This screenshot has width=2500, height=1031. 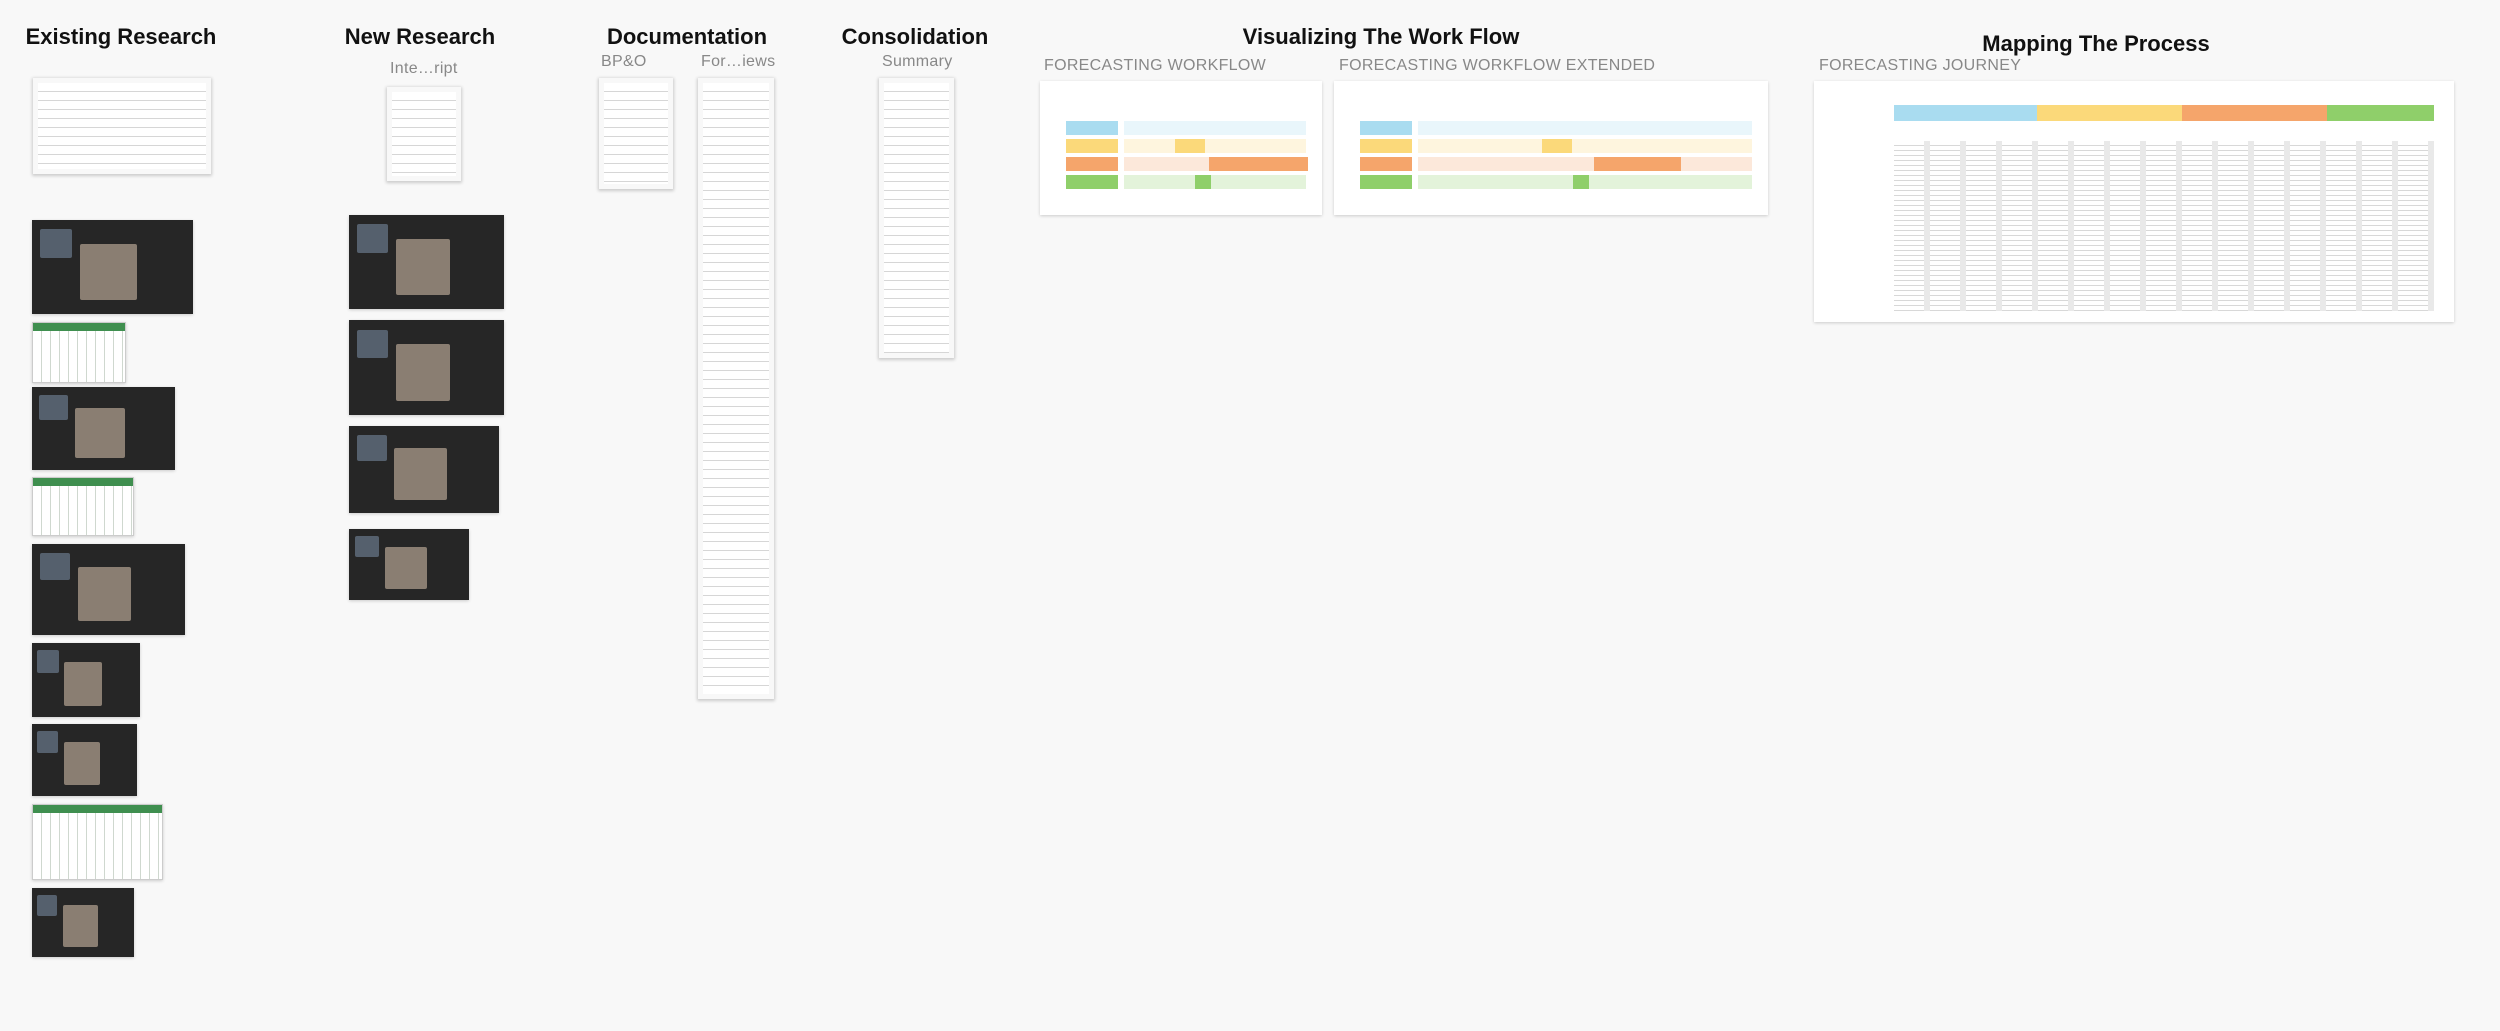 I want to click on journey-thumbnail, so click(x=2134, y=201).